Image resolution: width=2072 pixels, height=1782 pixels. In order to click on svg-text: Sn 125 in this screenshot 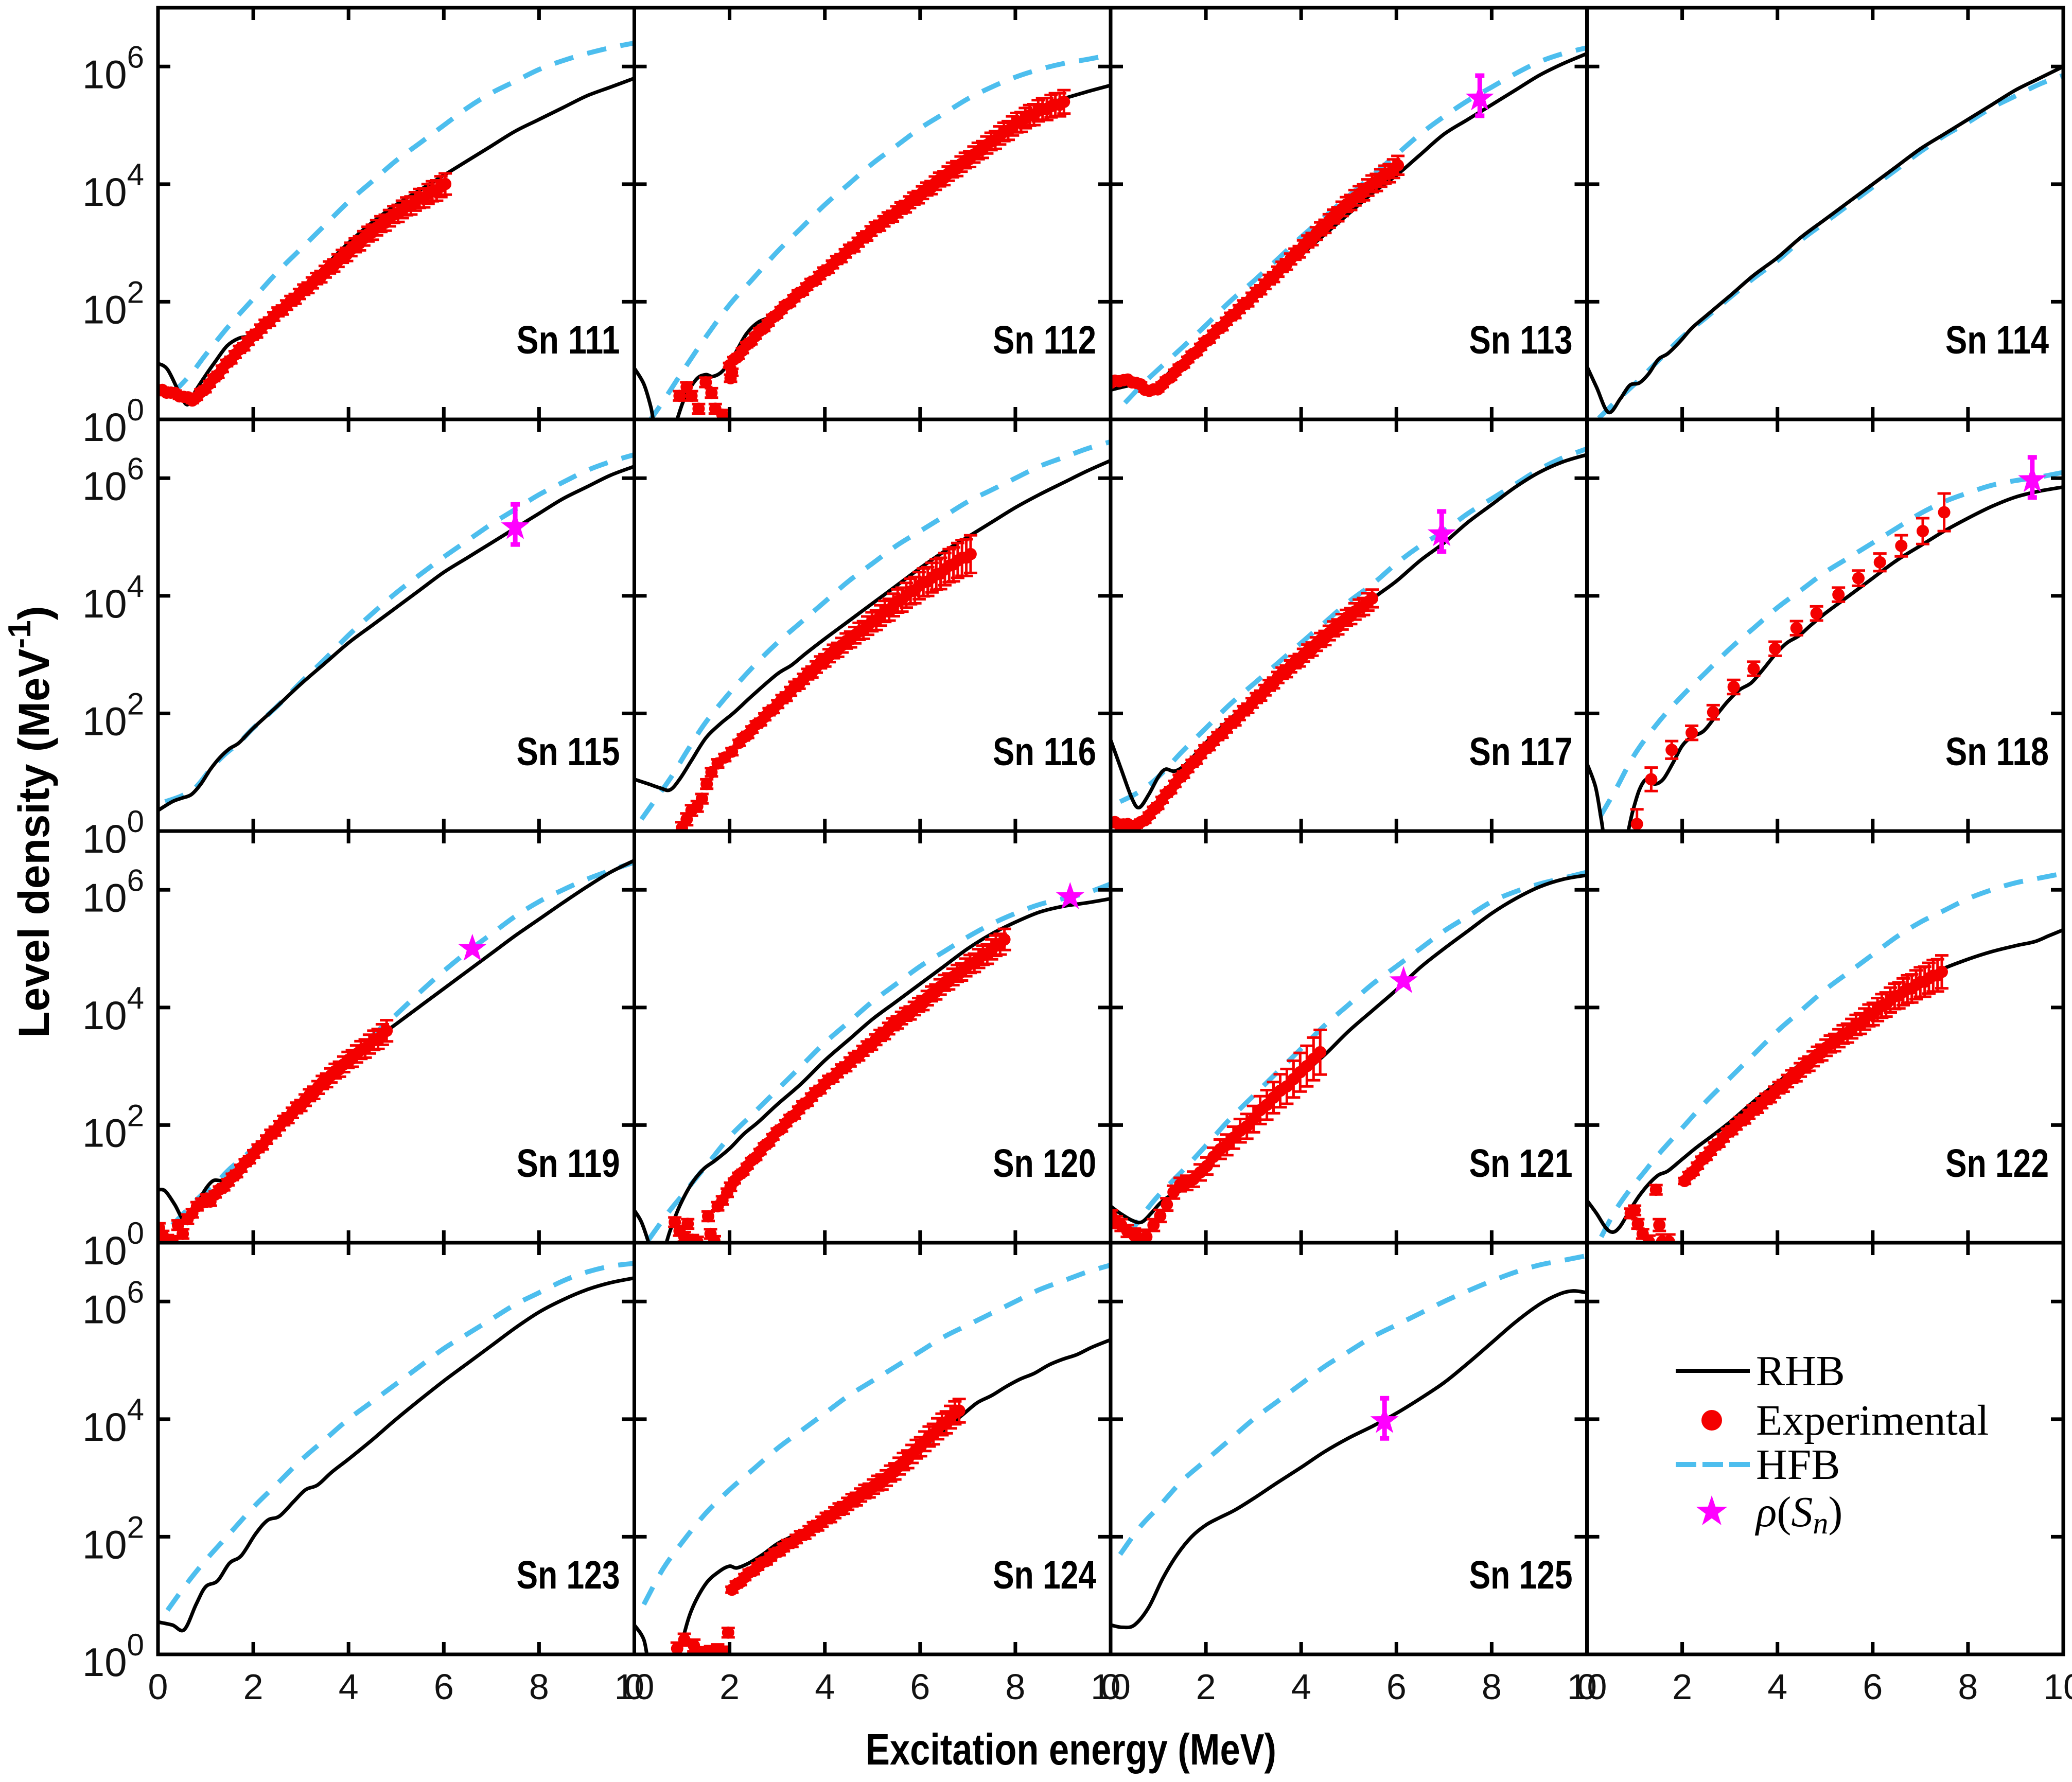, I will do `click(1521, 1575)`.